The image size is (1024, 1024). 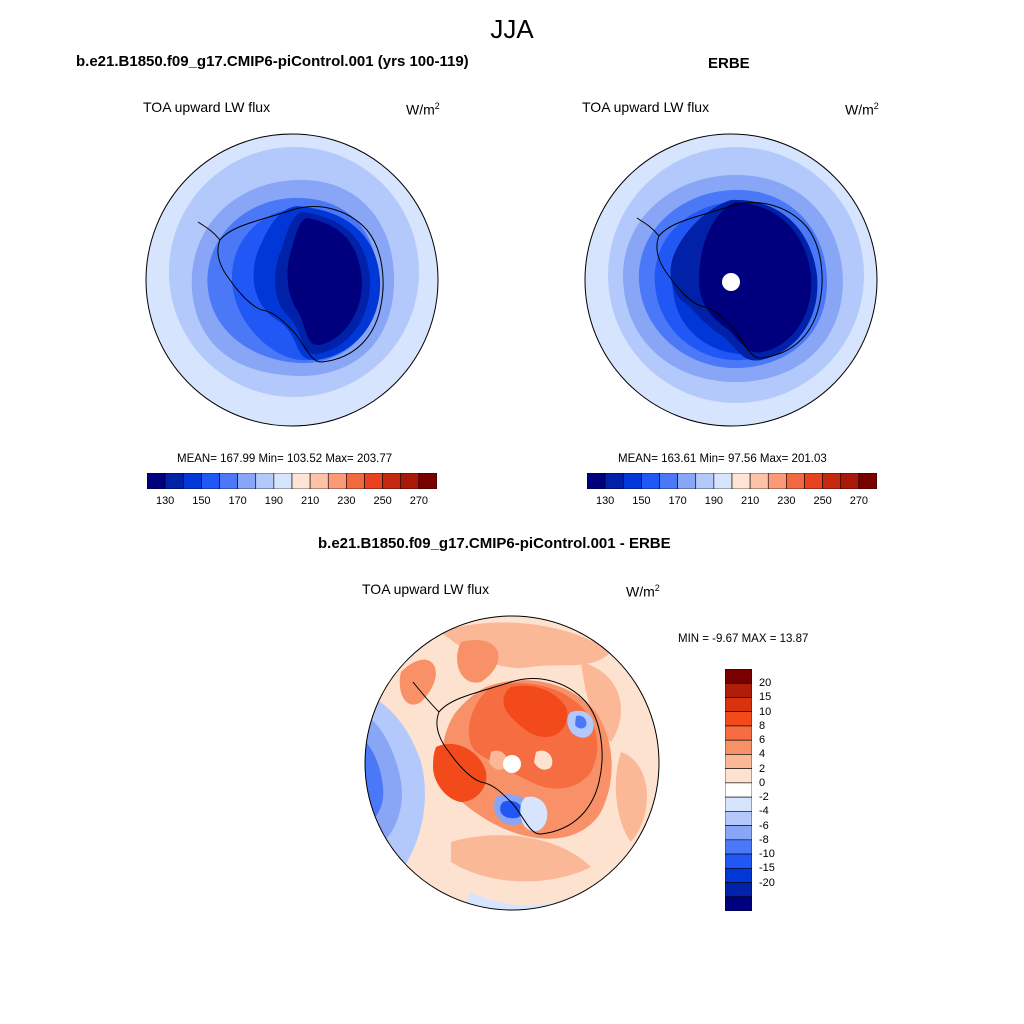 What do you see at coordinates (382, 501) in the screenshot?
I see `model-colorbar-tick-label: 250` at bounding box center [382, 501].